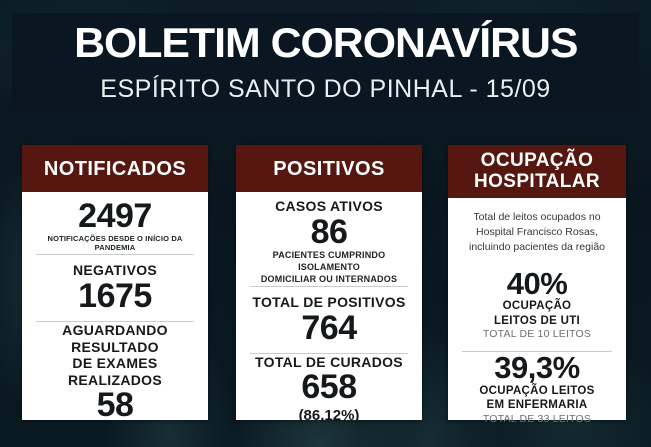 The width and height of the screenshot is (651, 447). What do you see at coordinates (115, 215) in the screenshot?
I see `notificados-value: 2497` at bounding box center [115, 215].